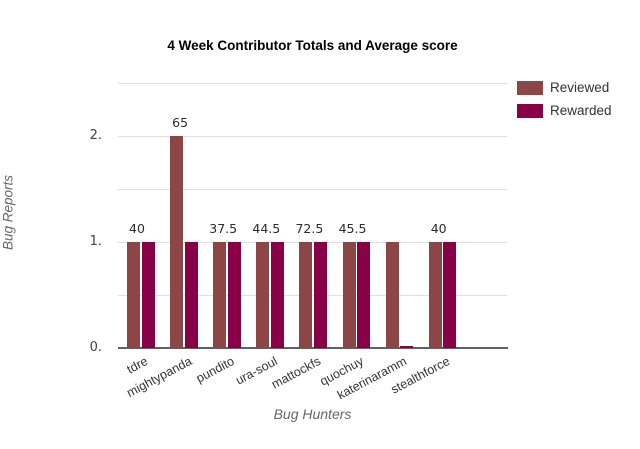 The width and height of the screenshot is (640, 449). I want to click on x-tick-label-pundito: pundito, so click(215, 370).